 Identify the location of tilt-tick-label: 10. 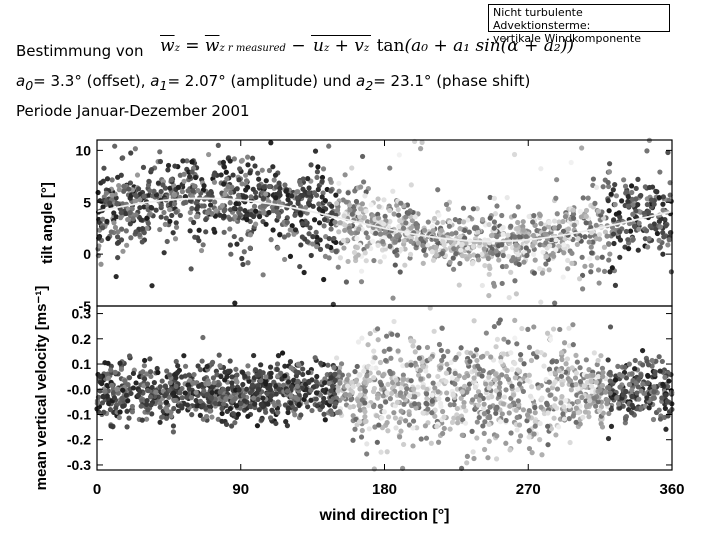
(83, 150).